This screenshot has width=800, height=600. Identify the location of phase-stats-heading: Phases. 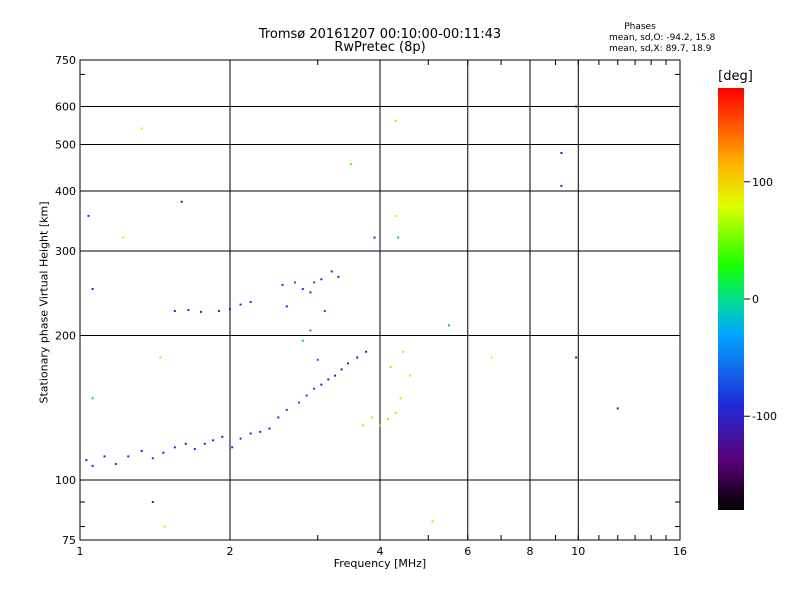
(640, 27).